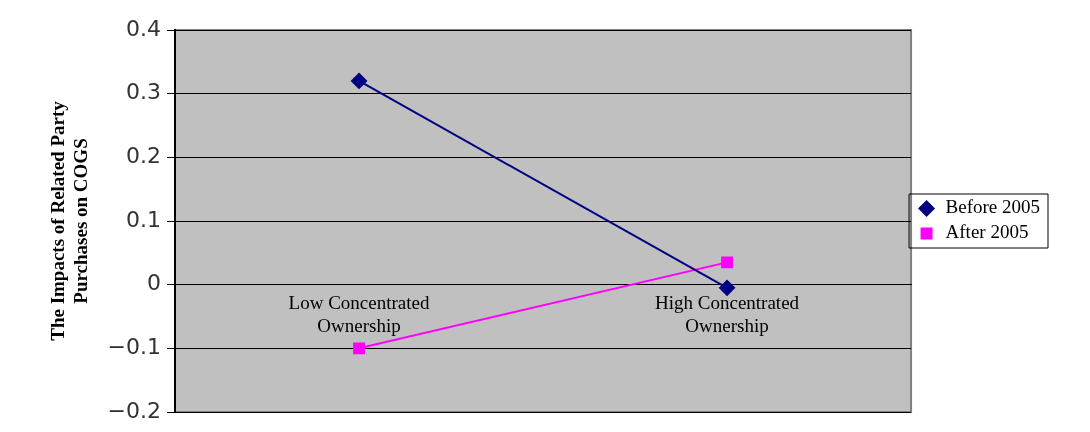 Image resolution: width=1090 pixels, height=432 pixels. What do you see at coordinates (69, 220) in the screenshot?
I see `y-axis-title: The Impacts of Related Party Purchases on COGS` at bounding box center [69, 220].